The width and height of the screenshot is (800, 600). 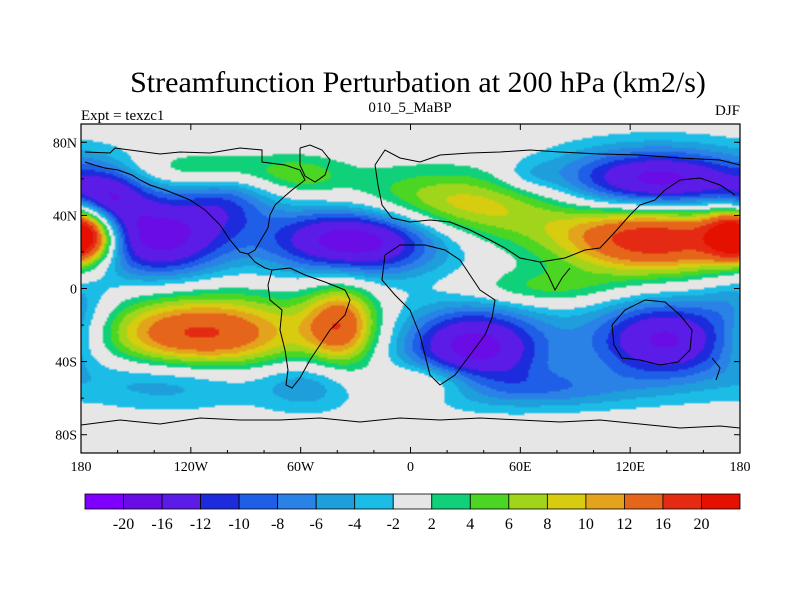 What do you see at coordinates (509, 524) in the screenshot?
I see `colorbar-tick-label: 6` at bounding box center [509, 524].